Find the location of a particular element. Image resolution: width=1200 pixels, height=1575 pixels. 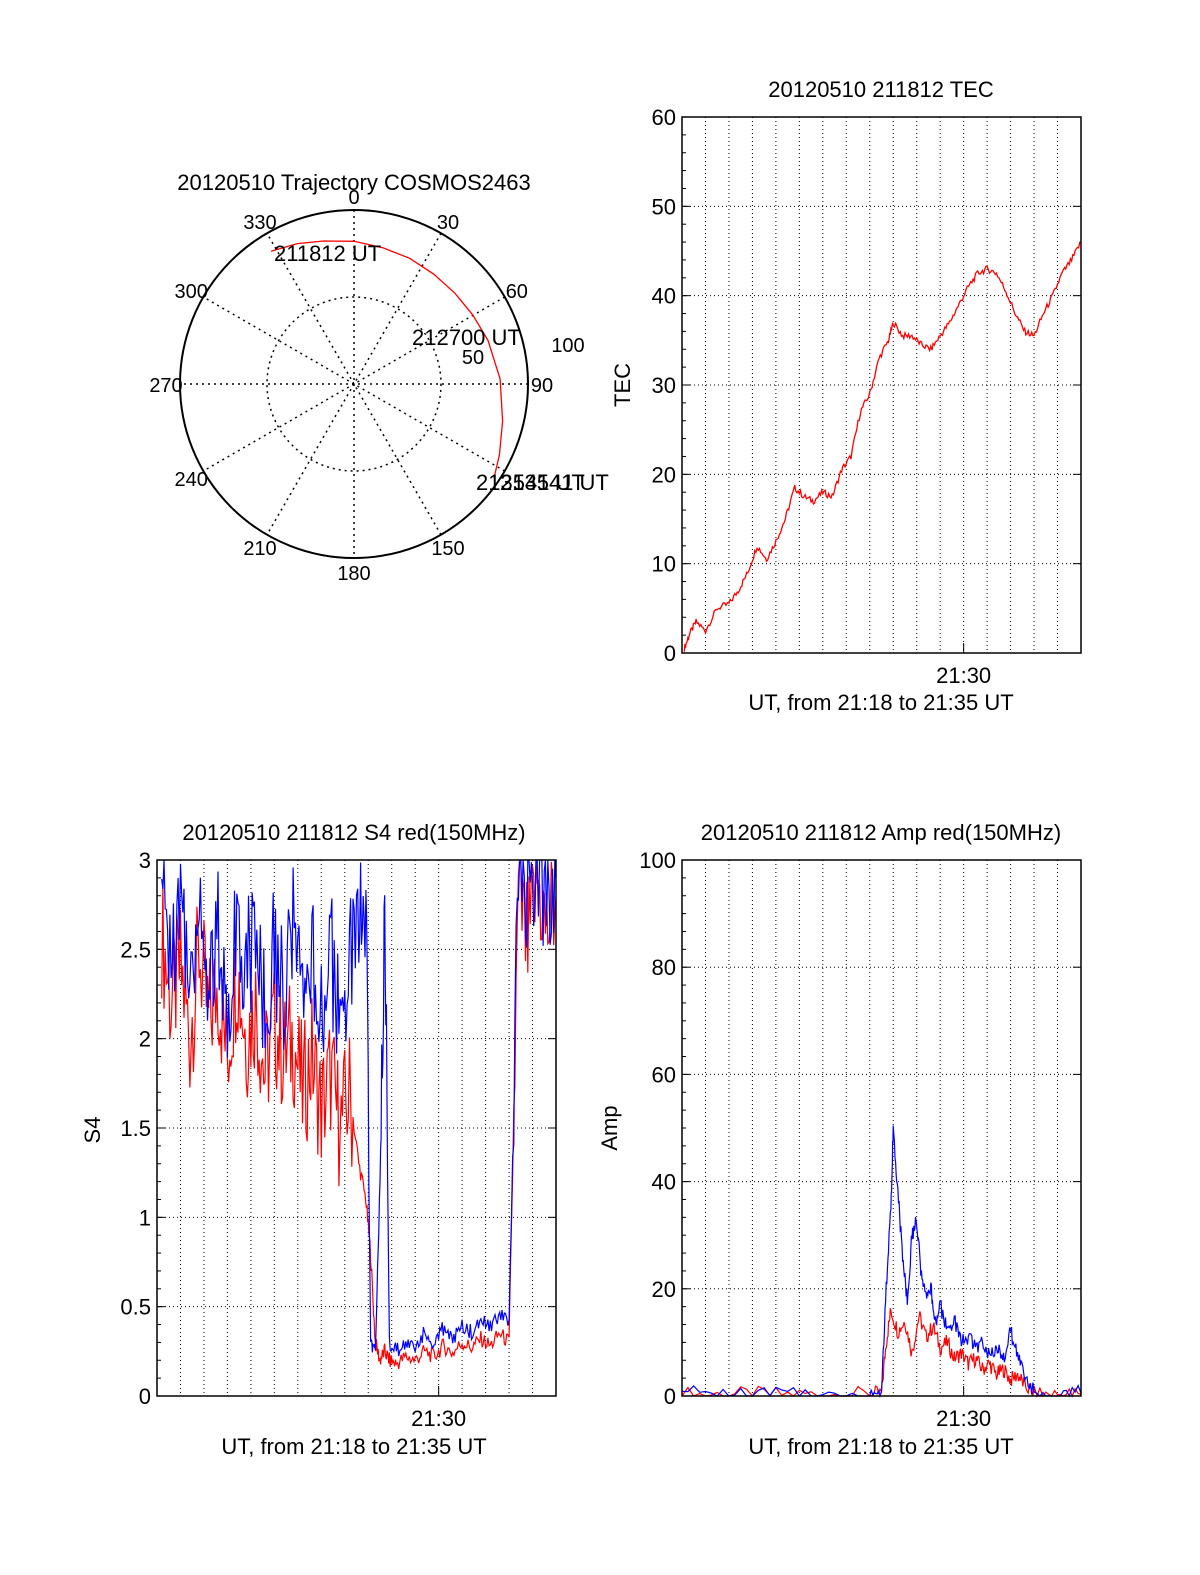

s4-y-tick-label: 1.5 is located at coordinates (135, 1128).